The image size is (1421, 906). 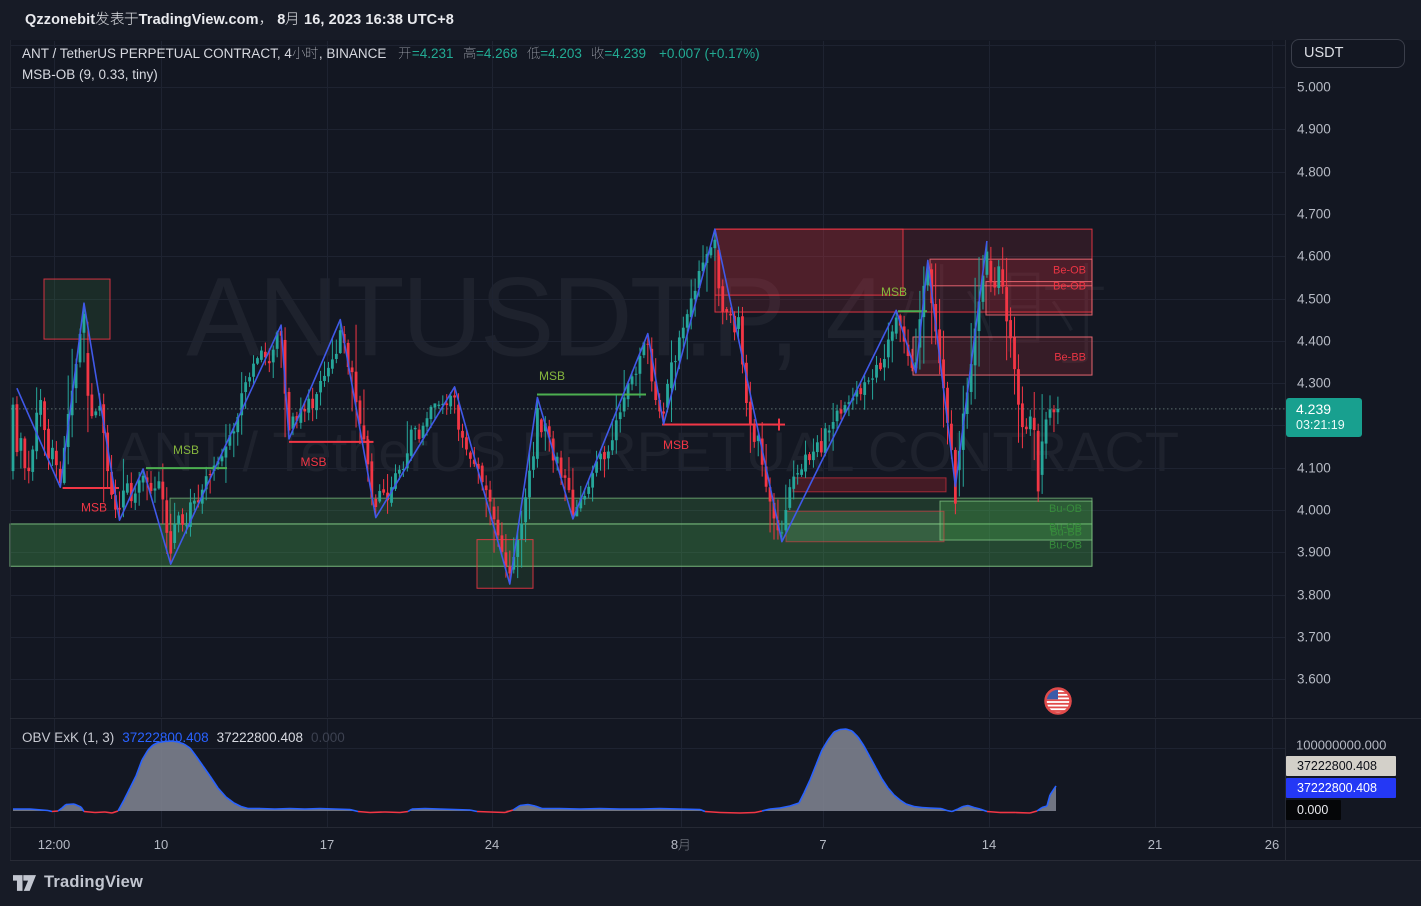 I want to click on obv-title: OBV ExK (1, 3), so click(x=68, y=737).